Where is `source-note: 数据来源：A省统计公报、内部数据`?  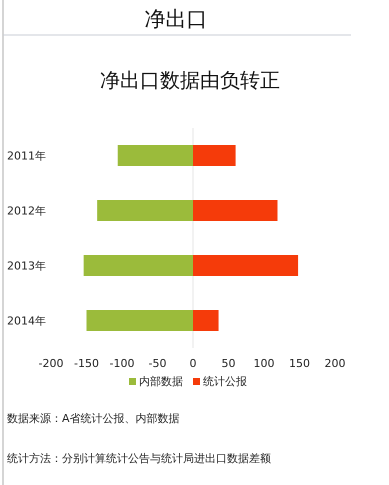
source-note: 数据来源：A省统计公报、内部数据 is located at coordinates (93, 418).